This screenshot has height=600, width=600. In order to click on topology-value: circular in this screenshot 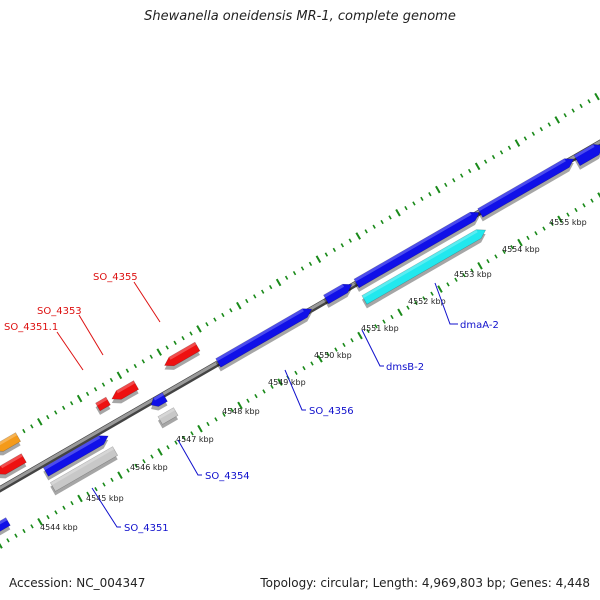, I will do `click(342, 583)`.